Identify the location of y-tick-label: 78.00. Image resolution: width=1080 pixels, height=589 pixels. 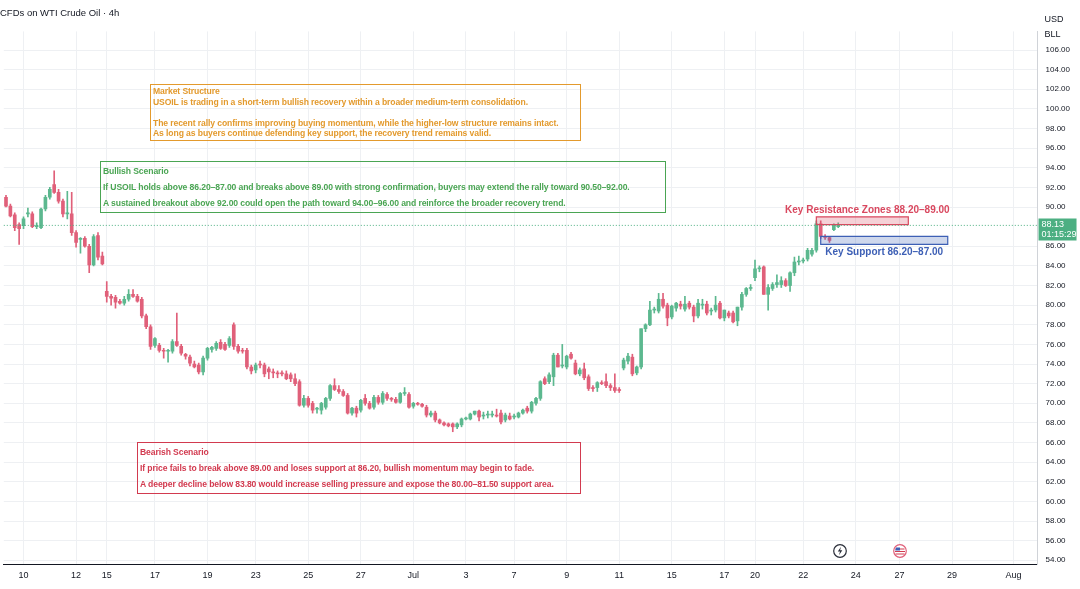
(1056, 324).